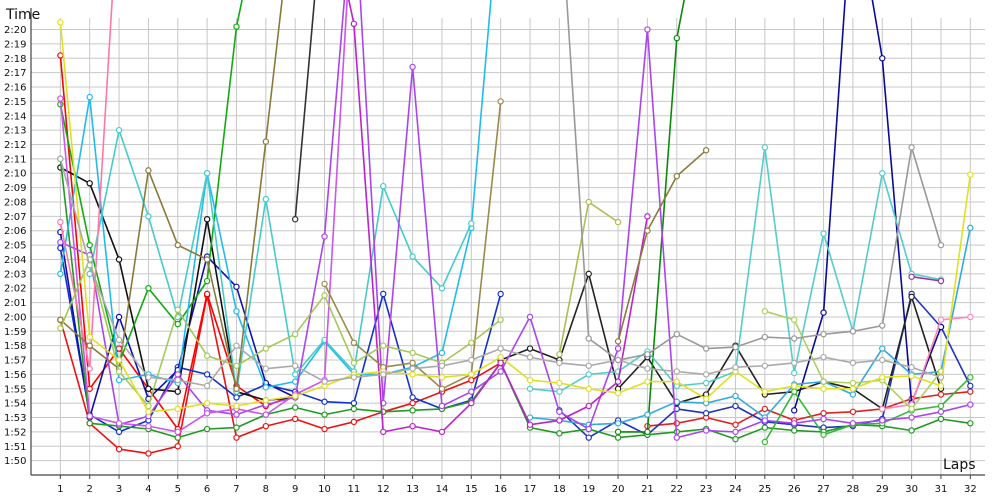 Image resolution: width=1000 pixels, height=500 pixels. I want to click on y-tick-label: 2:03, so click(15, 274).